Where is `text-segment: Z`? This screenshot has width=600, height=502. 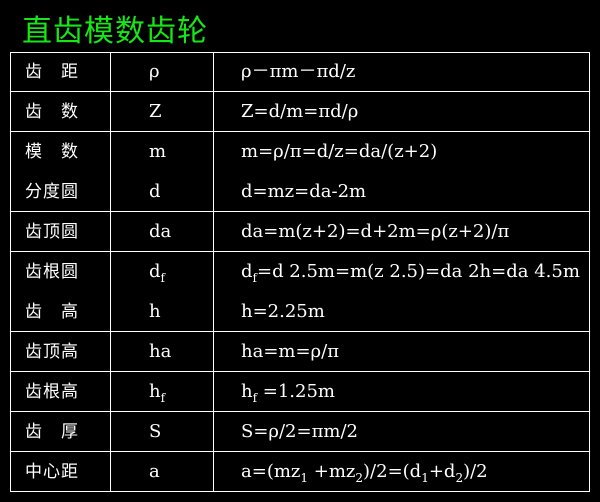
text-segment: Z is located at coordinates (155, 111).